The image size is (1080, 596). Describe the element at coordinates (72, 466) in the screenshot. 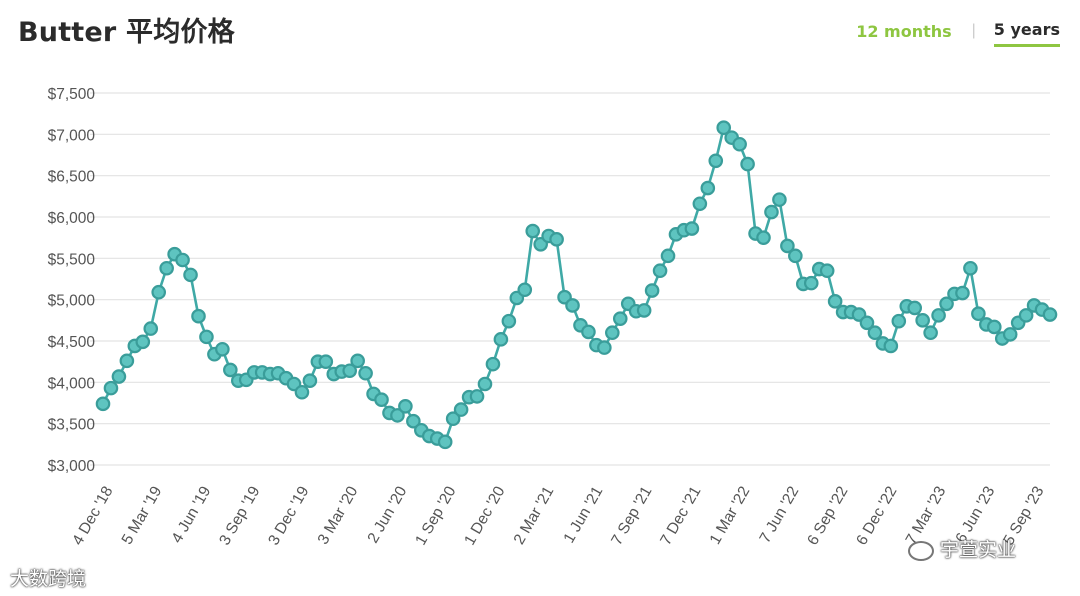

I see `y-tick-label: $3,000` at that location.